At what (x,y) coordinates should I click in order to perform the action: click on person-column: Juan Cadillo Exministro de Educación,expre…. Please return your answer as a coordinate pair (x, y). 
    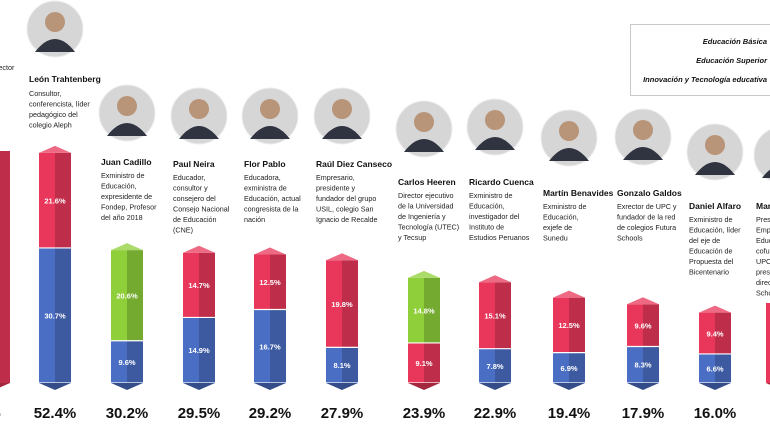
    Looking at the image, I should click on (127, 253).